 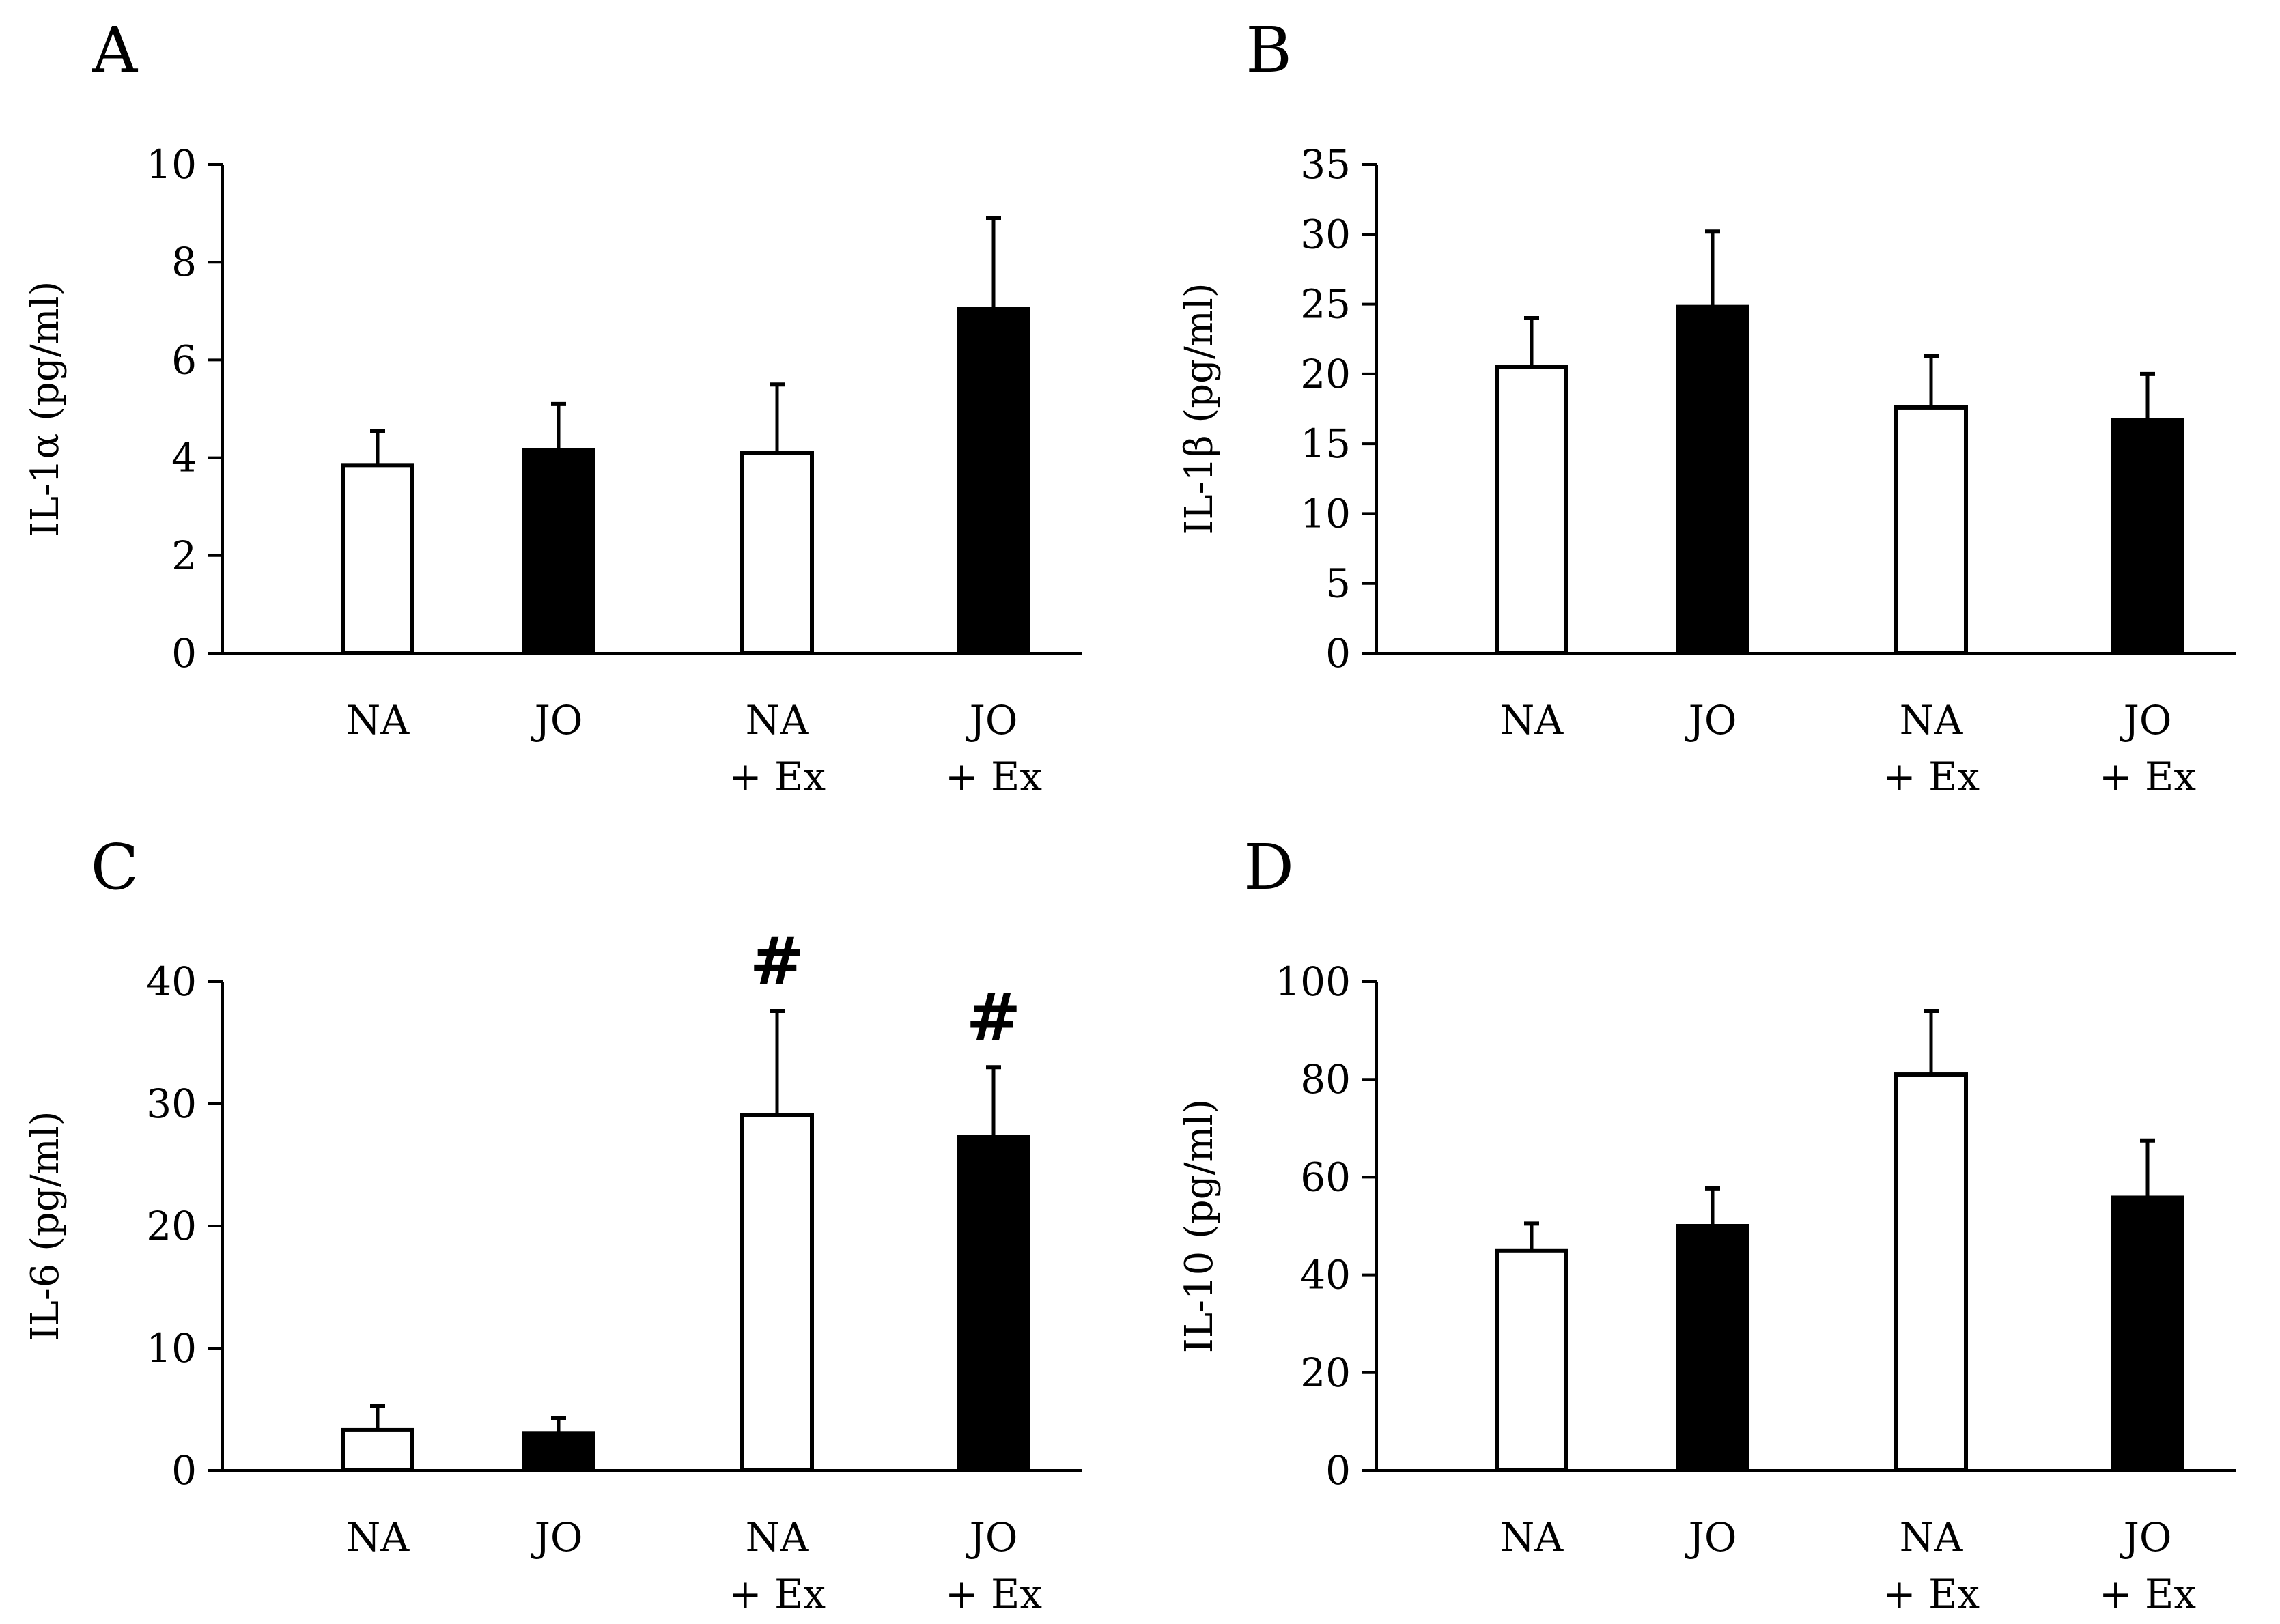 I want to click on y-tick-label: 6, so click(x=184, y=360).